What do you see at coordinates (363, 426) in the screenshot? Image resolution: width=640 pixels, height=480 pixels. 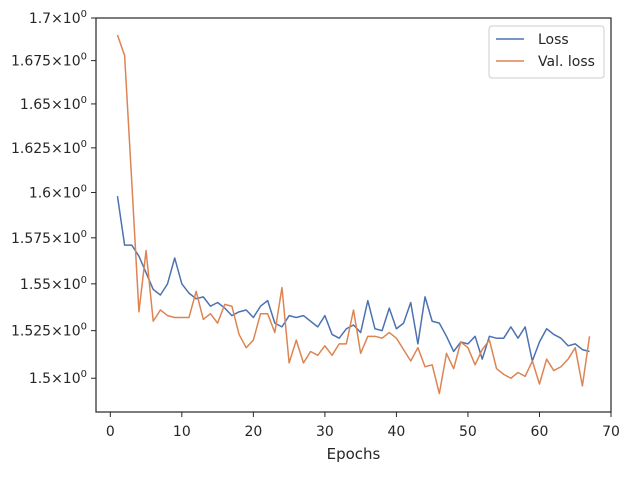 I see `x-axis: 0 10 20 30 40 50 60 70` at bounding box center [363, 426].